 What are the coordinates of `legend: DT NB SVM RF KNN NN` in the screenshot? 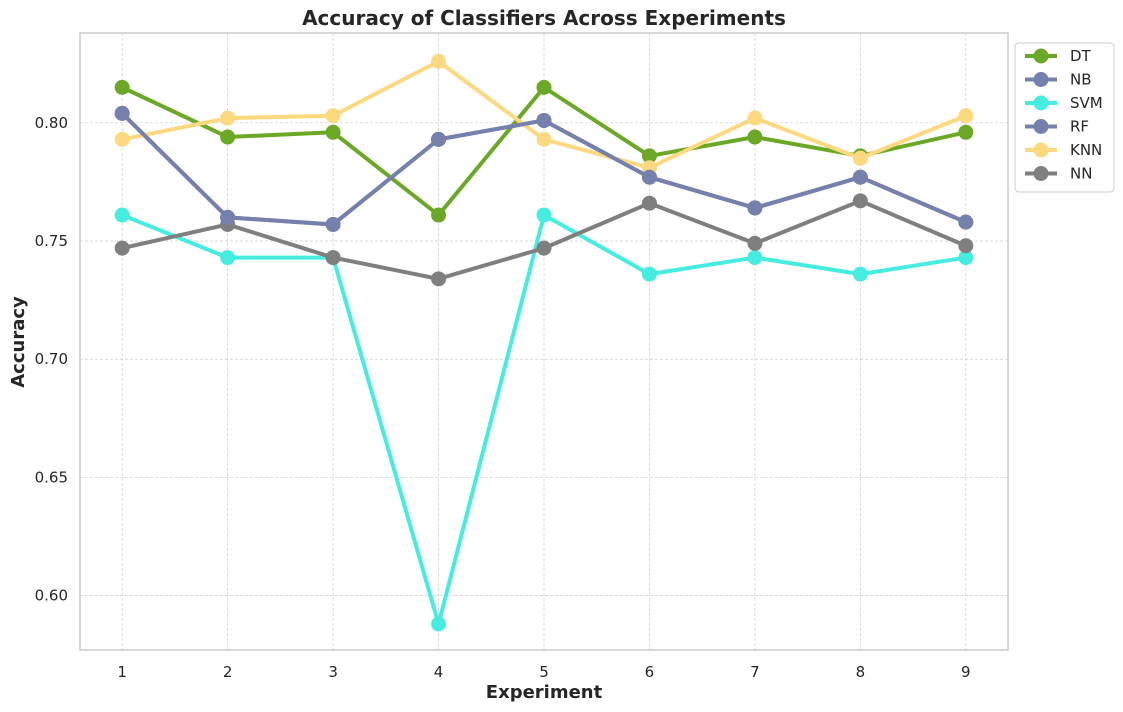 It's located at (1064, 117).